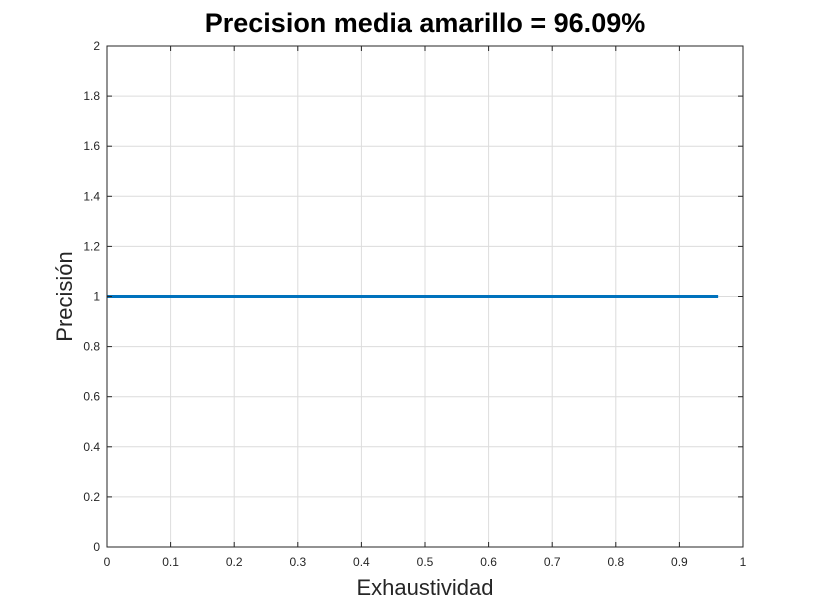  I want to click on x-tick-label: 0.1, so click(170, 562).